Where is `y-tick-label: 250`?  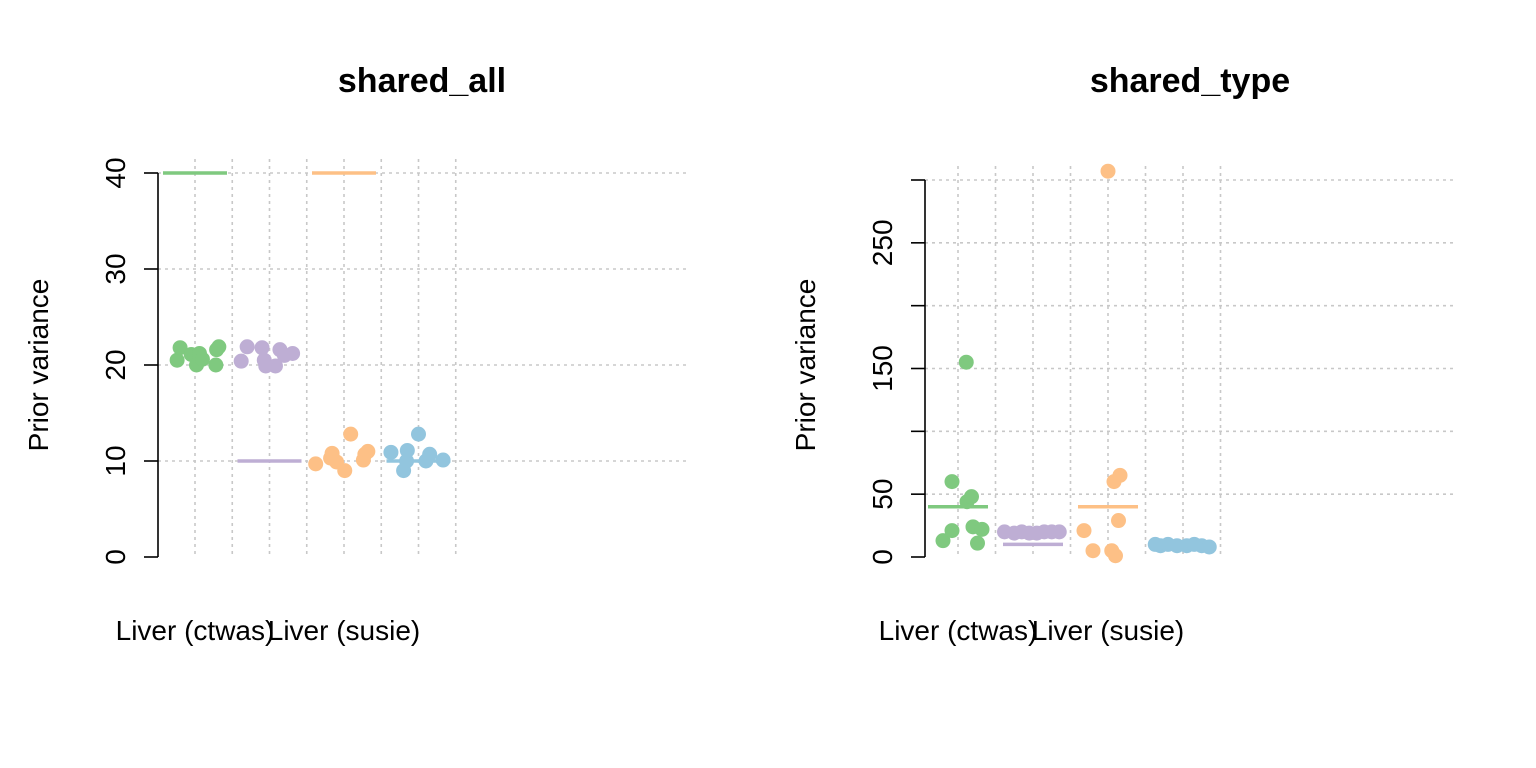
y-tick-label: 250 is located at coordinates (882, 242).